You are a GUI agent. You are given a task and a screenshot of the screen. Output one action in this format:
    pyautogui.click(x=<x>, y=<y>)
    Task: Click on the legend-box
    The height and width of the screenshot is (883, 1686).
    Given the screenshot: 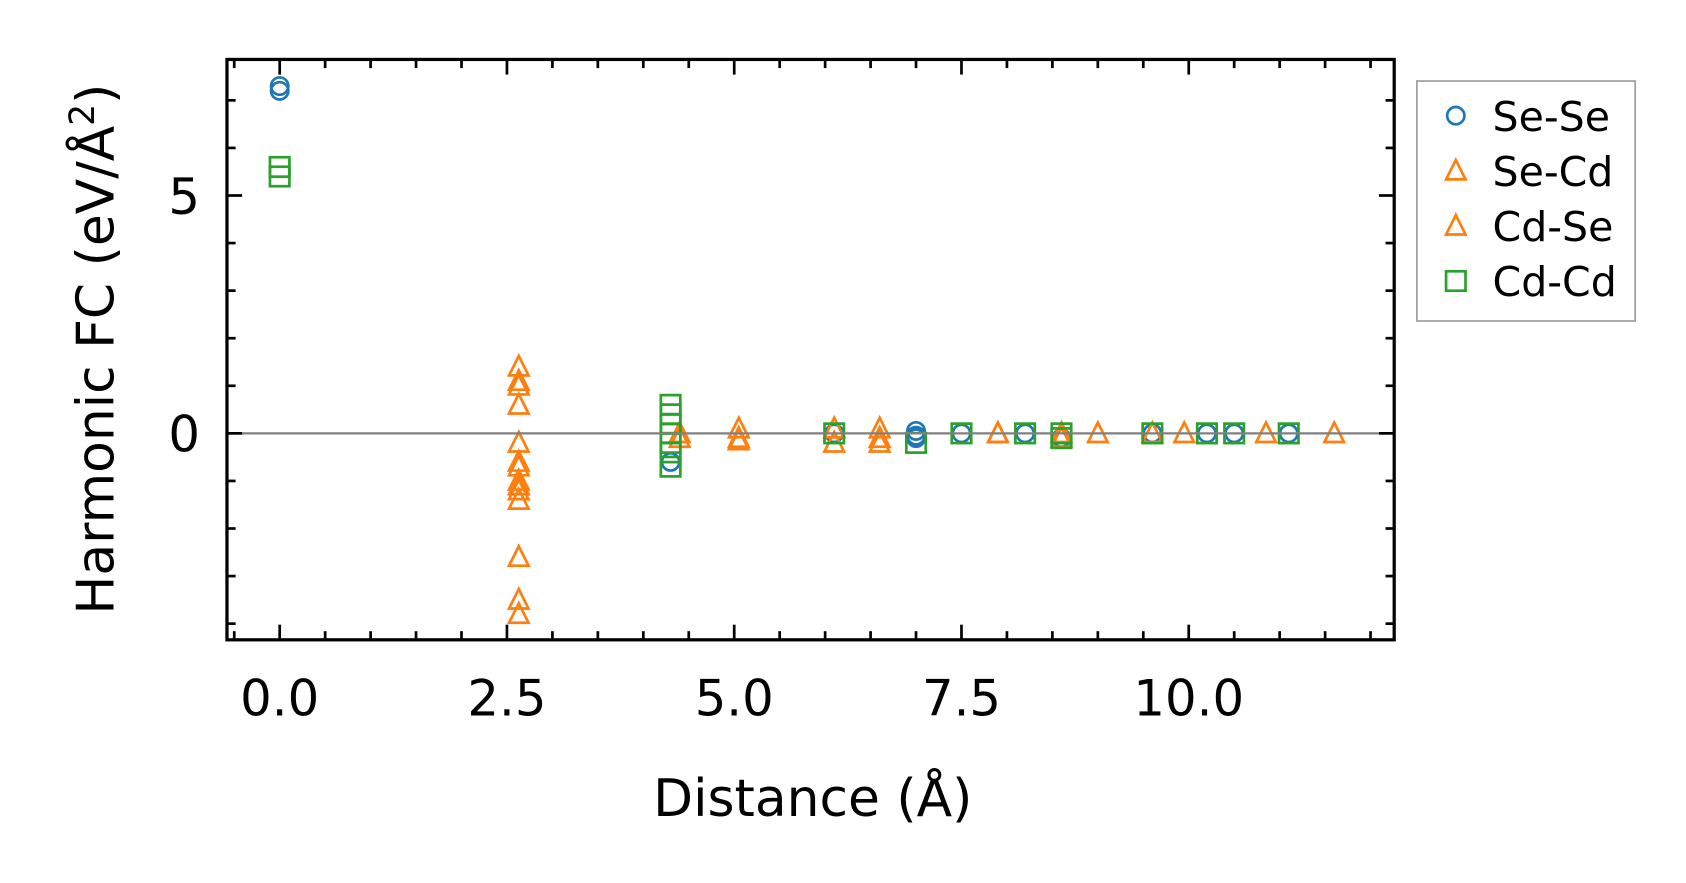 What is the action you would take?
    pyautogui.click(x=1526, y=201)
    